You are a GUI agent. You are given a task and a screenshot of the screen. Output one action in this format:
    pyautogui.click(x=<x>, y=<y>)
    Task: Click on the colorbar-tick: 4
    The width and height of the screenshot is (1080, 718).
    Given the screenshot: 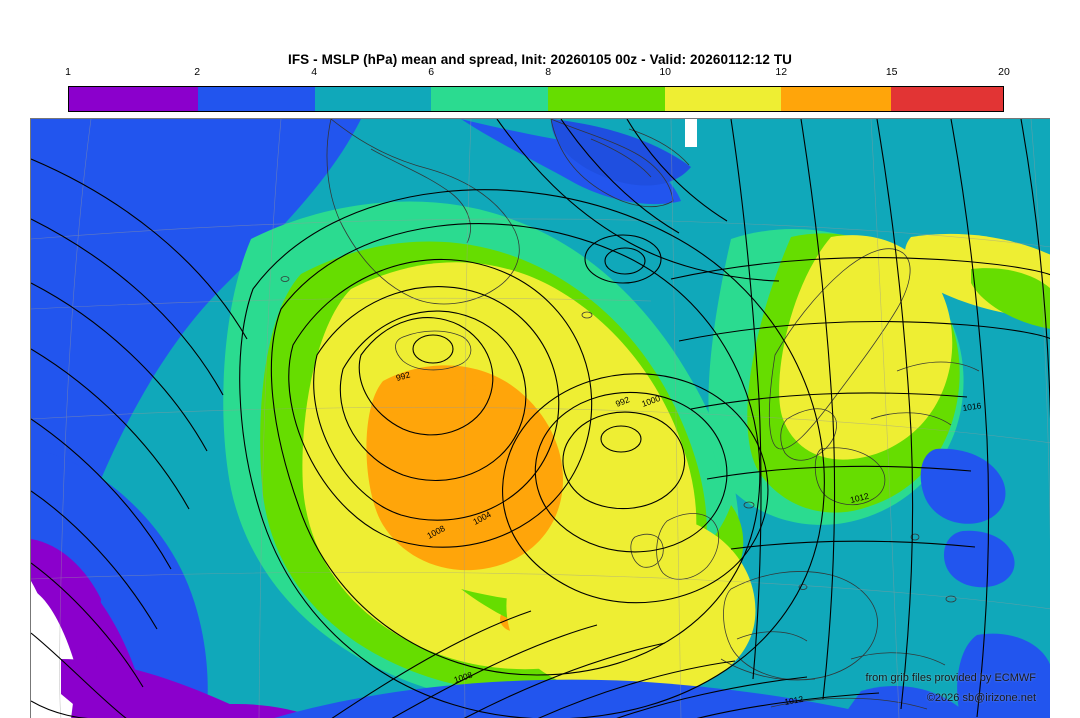 What is the action you would take?
    pyautogui.click(x=314, y=72)
    